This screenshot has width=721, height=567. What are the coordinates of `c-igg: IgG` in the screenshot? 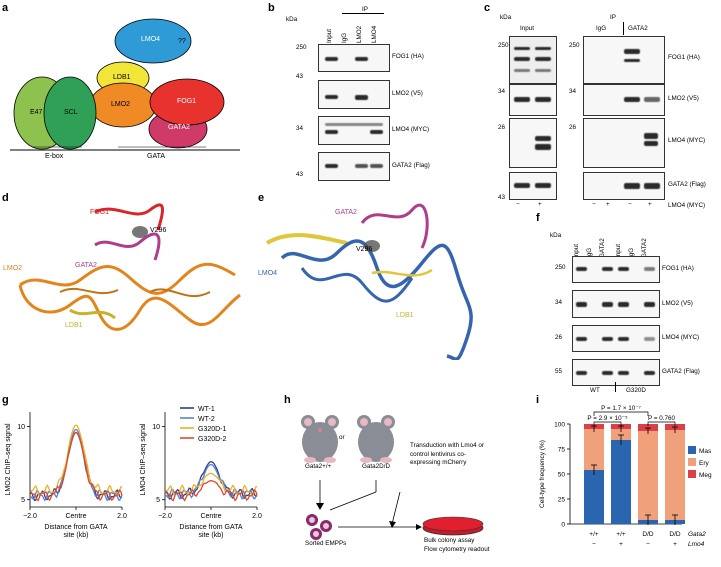 It's located at (601, 28).